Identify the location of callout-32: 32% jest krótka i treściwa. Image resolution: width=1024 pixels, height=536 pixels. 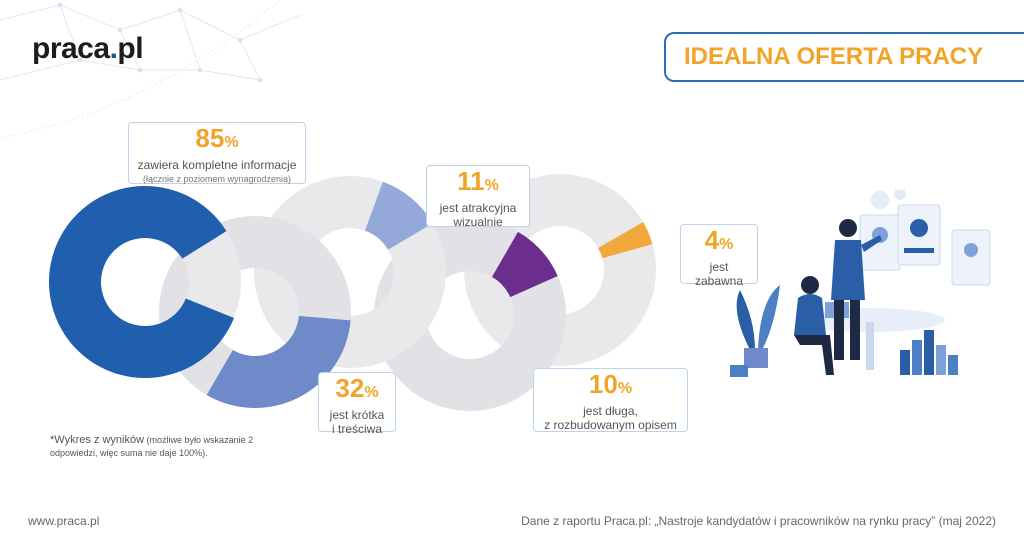
(357, 404).